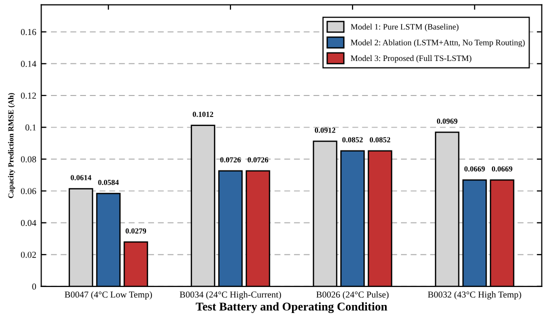 Image resolution: width=550 pixels, height=320 pixels. I want to click on y-tick-label: 0, so click(34, 287).